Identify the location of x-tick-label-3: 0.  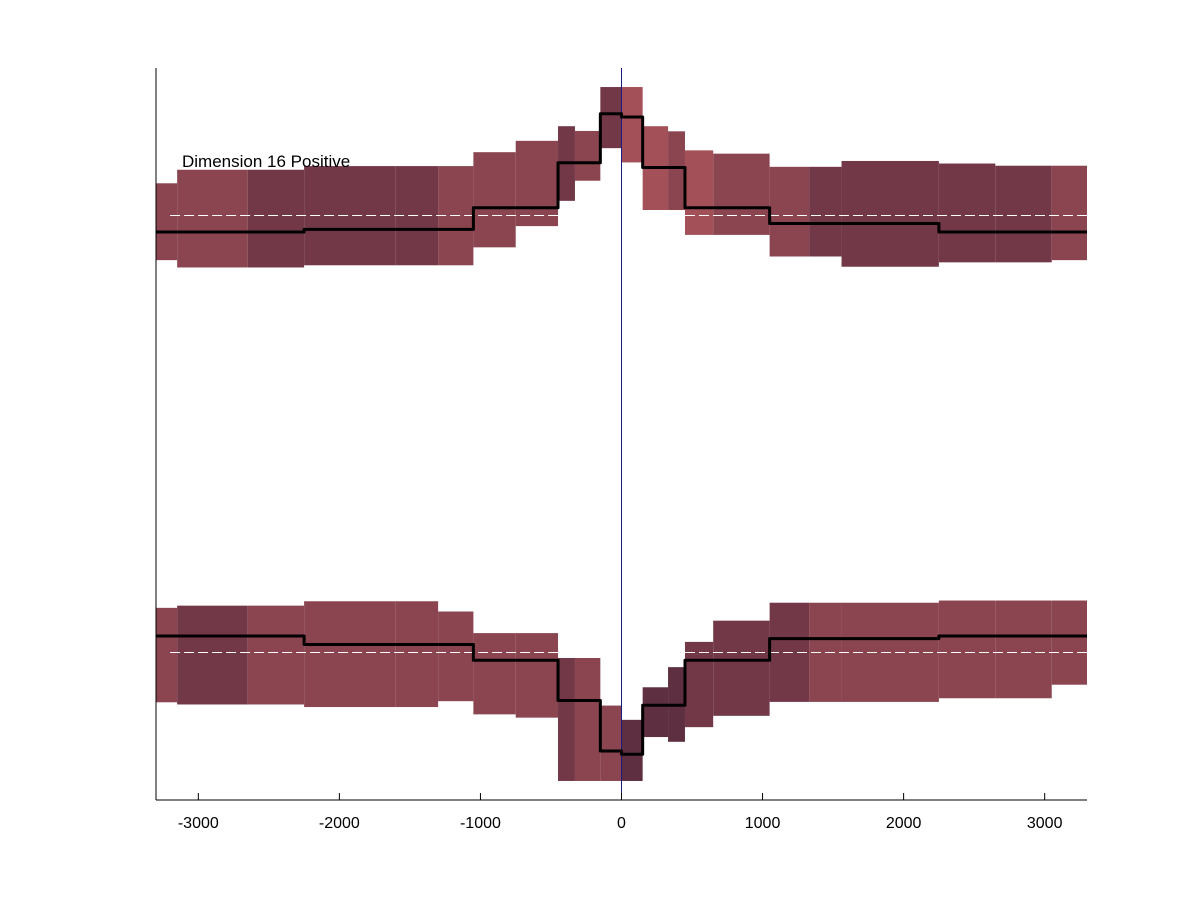
(621, 823).